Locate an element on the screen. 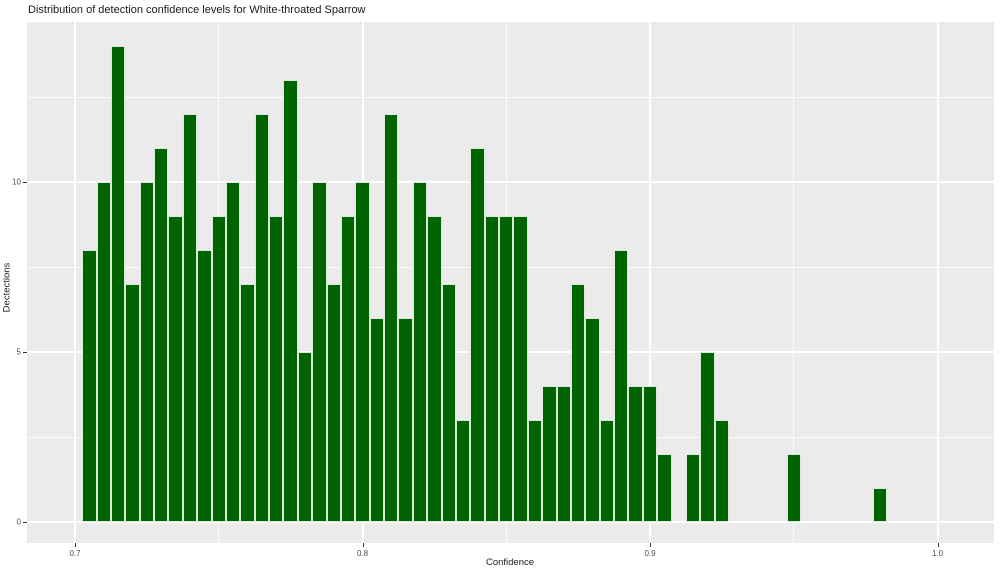 Image resolution: width=1000 pixels, height=574 pixels. x-minor-gridline is located at coordinates (794, 282).